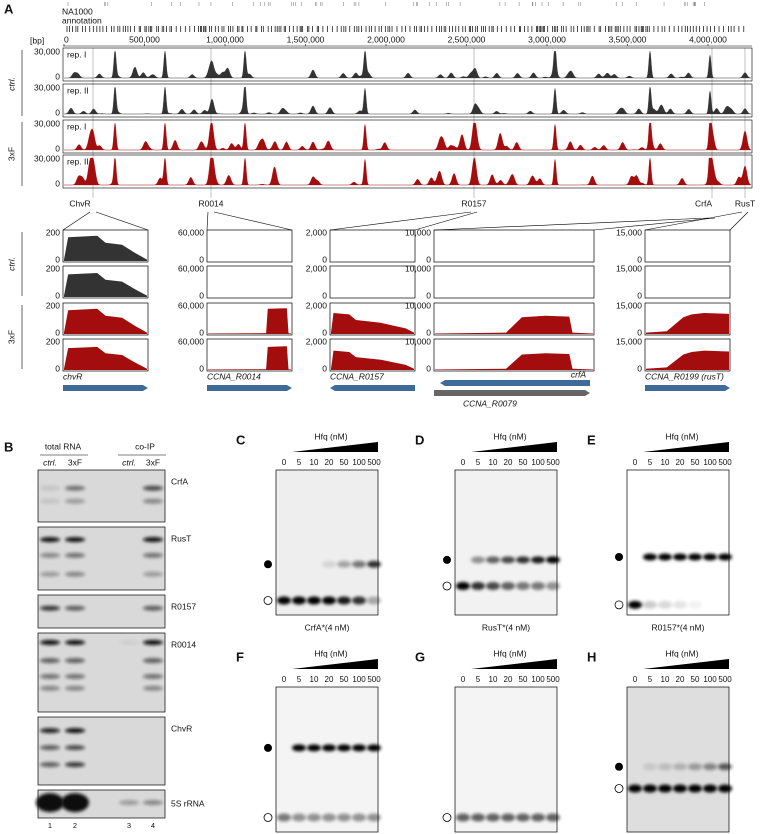 The height and width of the screenshot is (834, 760). What do you see at coordinates (420, 656) in the screenshot?
I see `panel-label: G` at bounding box center [420, 656].